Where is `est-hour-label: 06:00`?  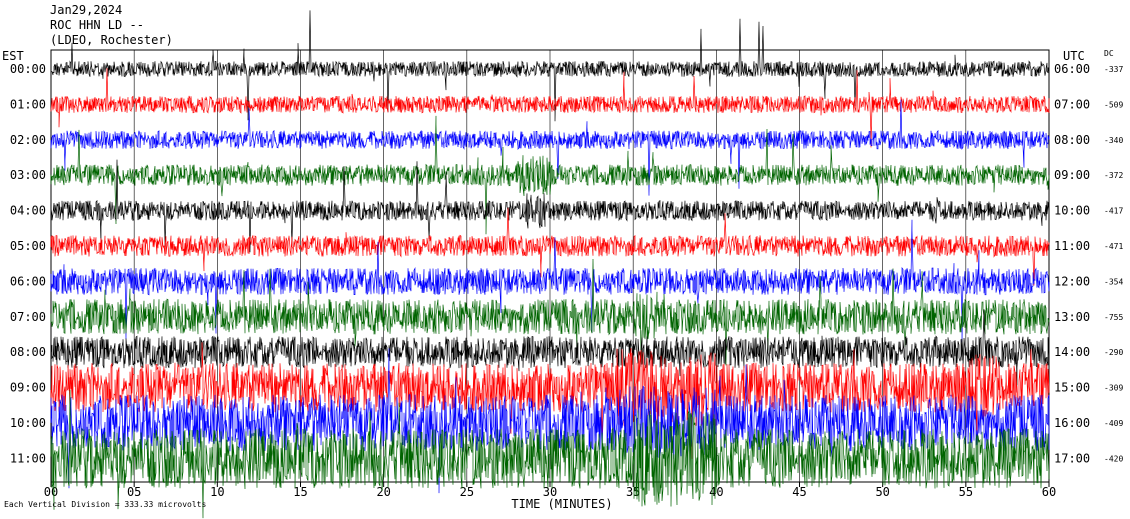
est-hour-label: 06:00 is located at coordinates (28, 281).